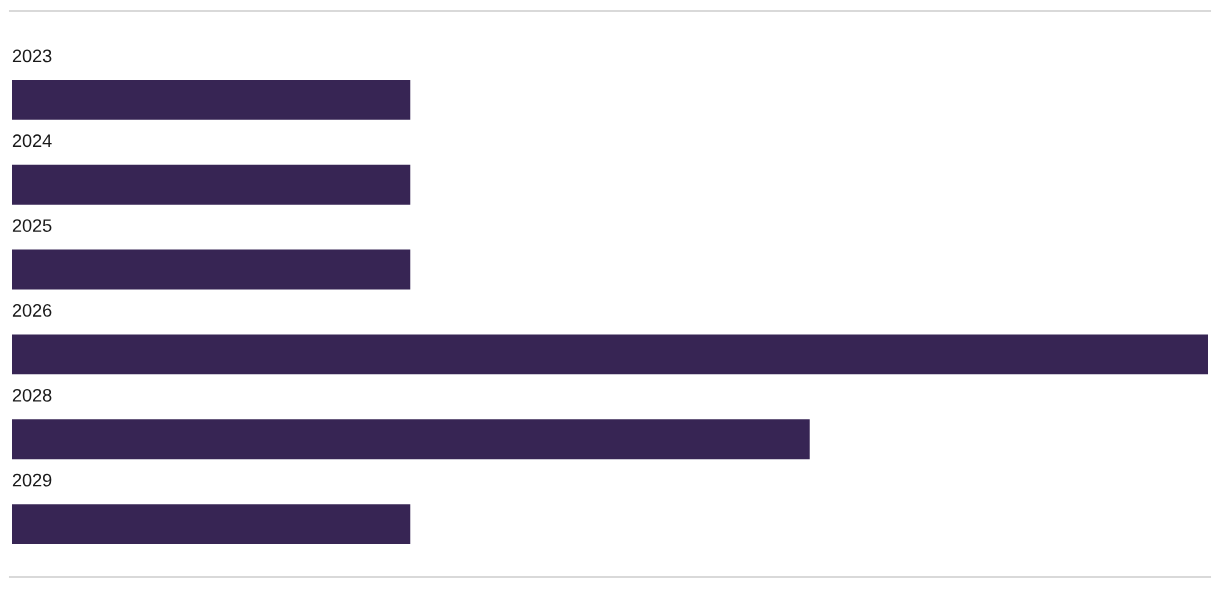  I want to click on y-tick-label: 2029, so click(32, 480).